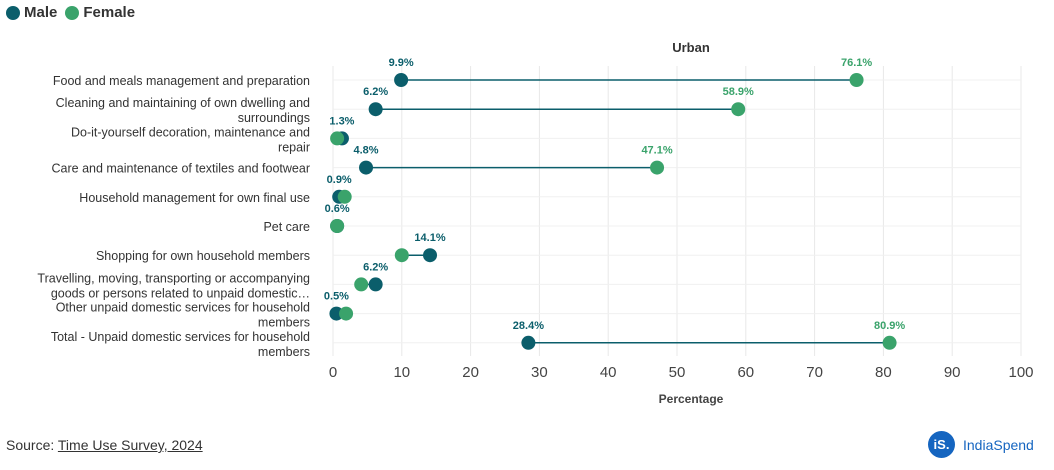  I want to click on x-tick-label: 100, so click(1020, 372).